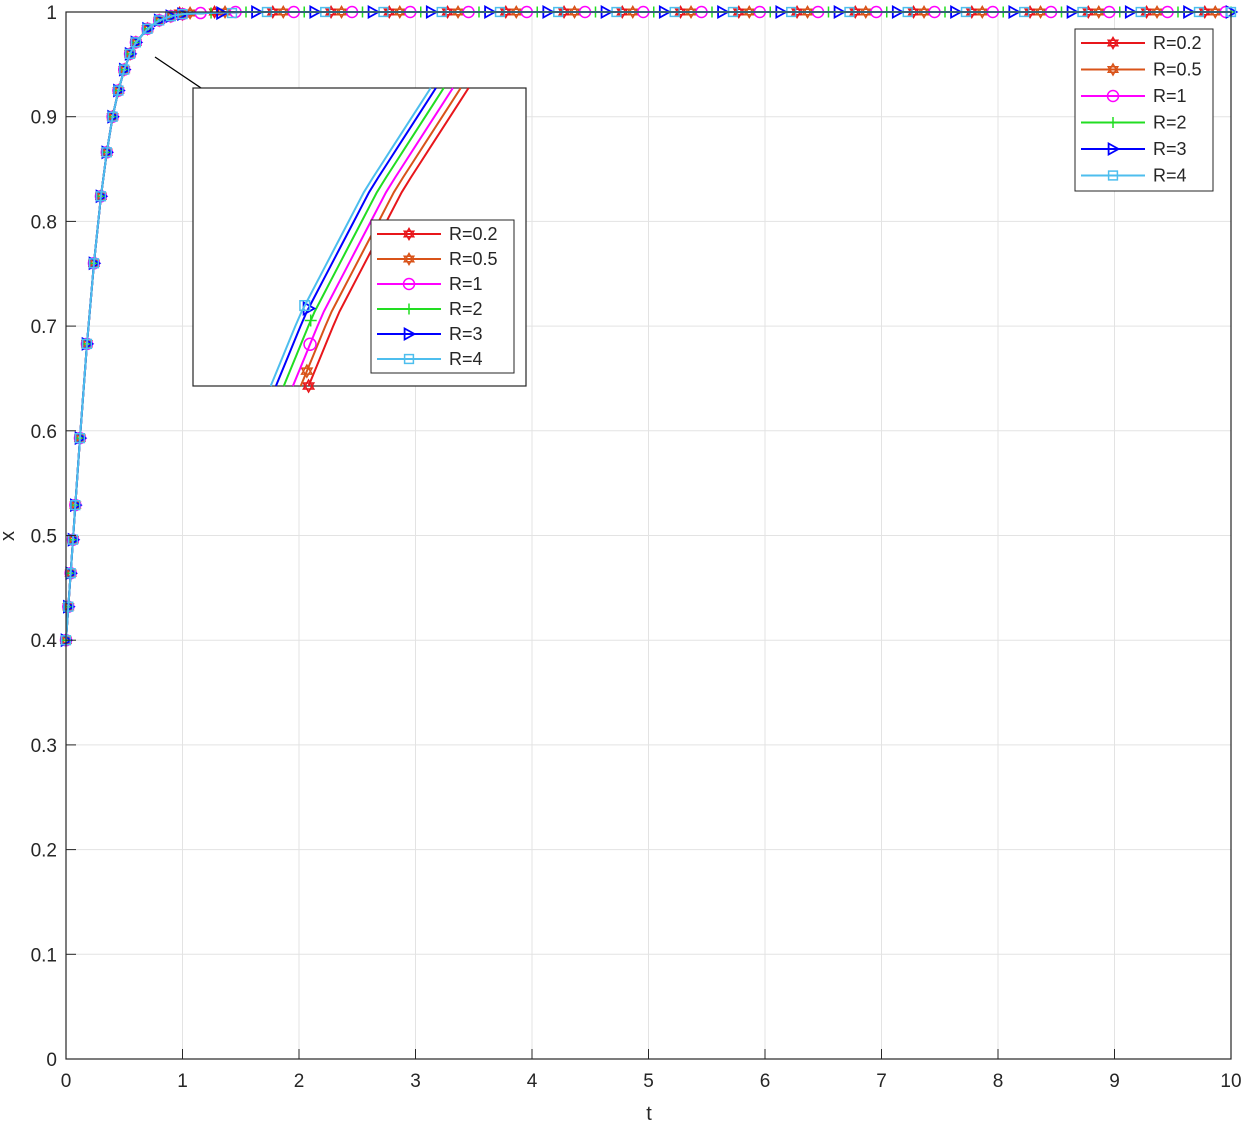 The image size is (1245, 1125). Describe the element at coordinates (44, 641) in the screenshot. I see `y-tick-label: 0.4` at that location.